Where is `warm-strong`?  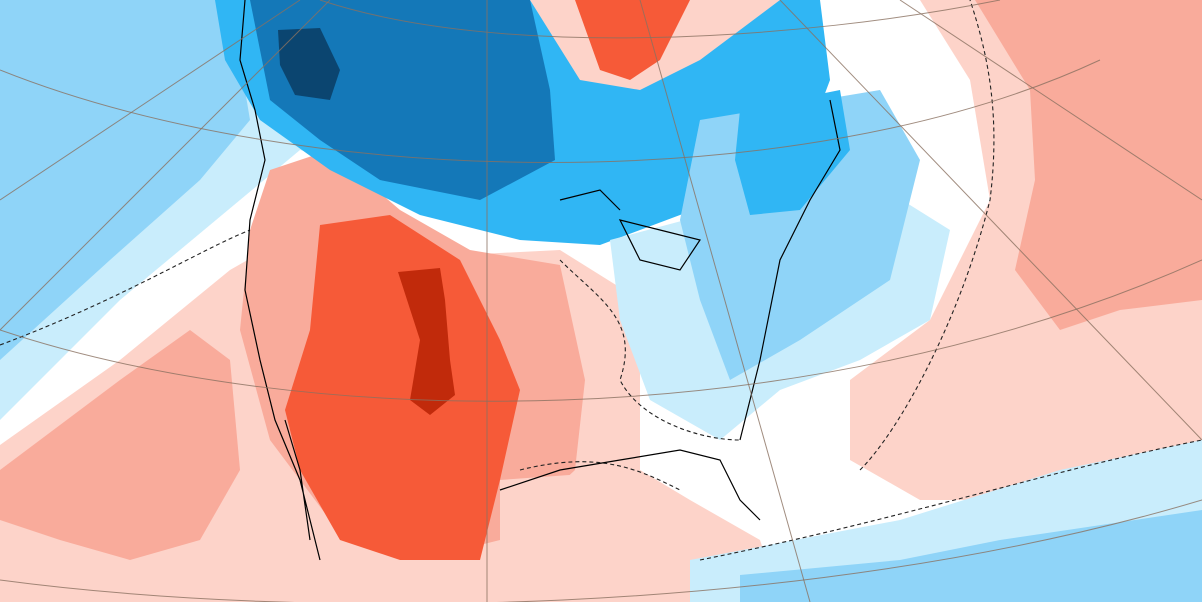
warm-strong is located at coordinates (426, 341).